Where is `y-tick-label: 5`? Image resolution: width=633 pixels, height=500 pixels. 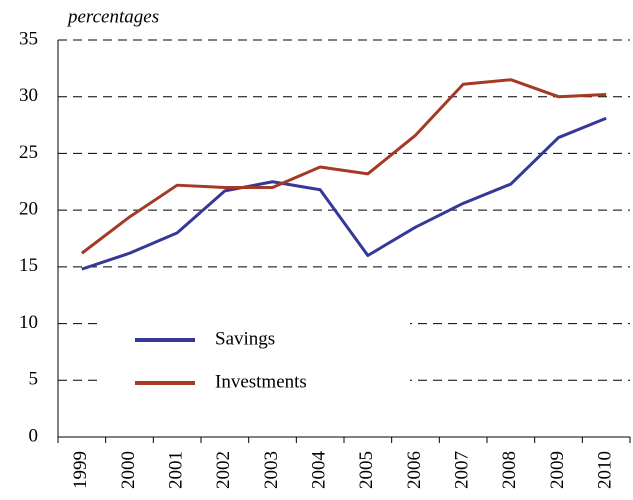
y-tick-label: 5 is located at coordinates (34, 379).